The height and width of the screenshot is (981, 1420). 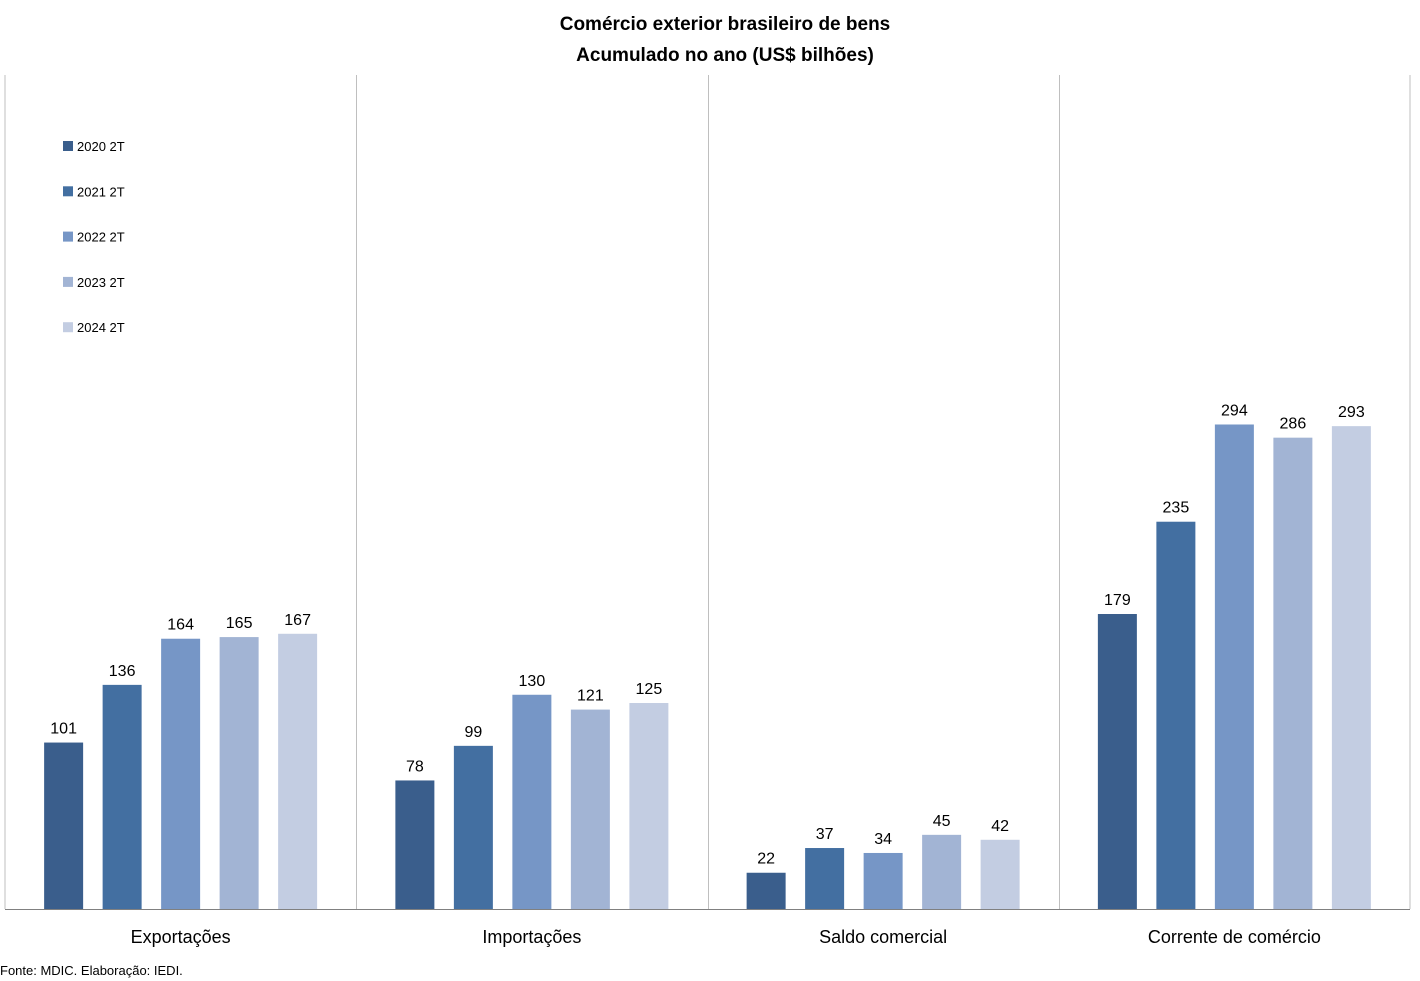 I want to click on chart-subtitle: Acumulado no ano (US$ bilhões), so click(x=725, y=55).